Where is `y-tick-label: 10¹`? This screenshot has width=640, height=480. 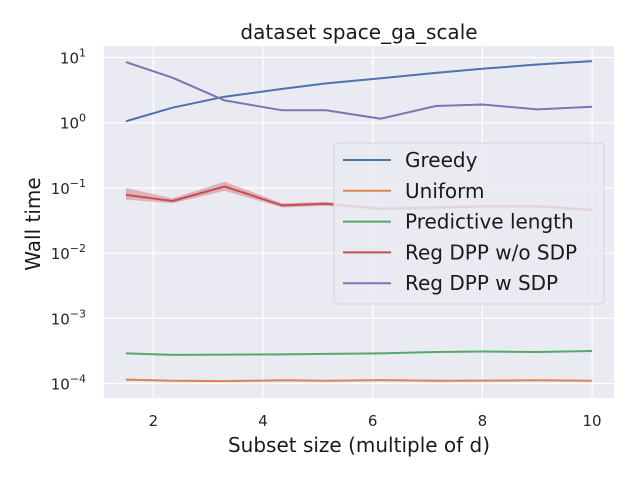 y-tick-label: 10¹ is located at coordinates (73, 56).